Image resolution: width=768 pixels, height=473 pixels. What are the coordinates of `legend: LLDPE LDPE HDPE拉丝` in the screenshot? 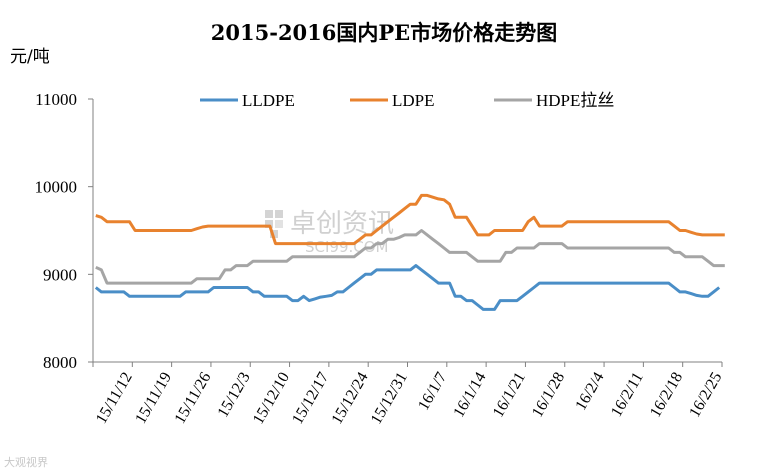 It's located at (407, 100).